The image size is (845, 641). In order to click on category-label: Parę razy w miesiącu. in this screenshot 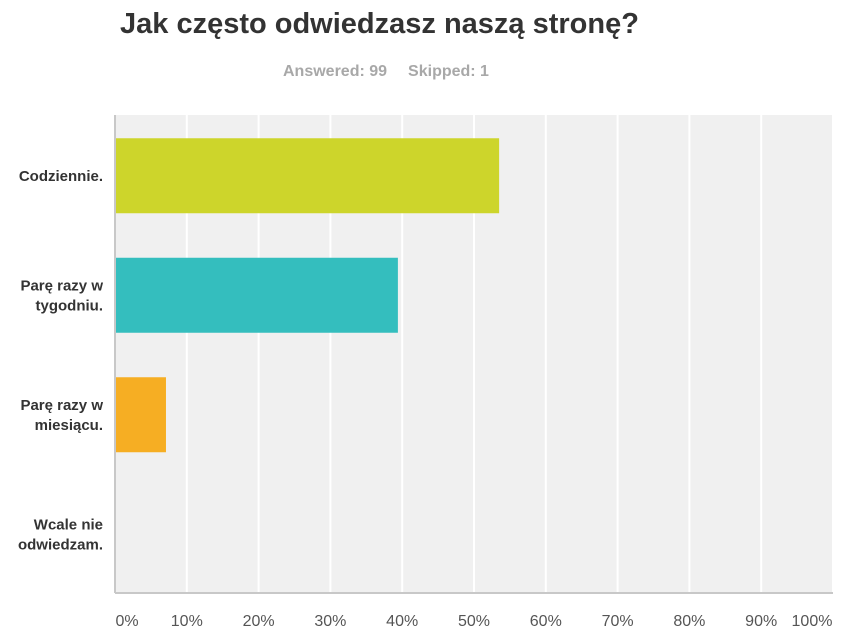, I will do `click(61, 415)`.